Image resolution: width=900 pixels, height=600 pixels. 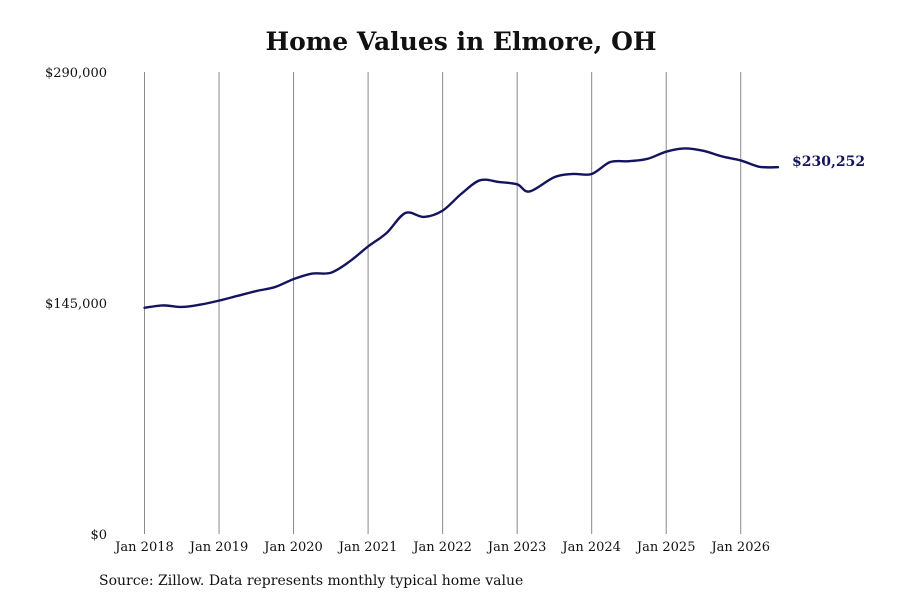 I want to click on x-tick-label: Jan 2022, so click(x=441, y=547).